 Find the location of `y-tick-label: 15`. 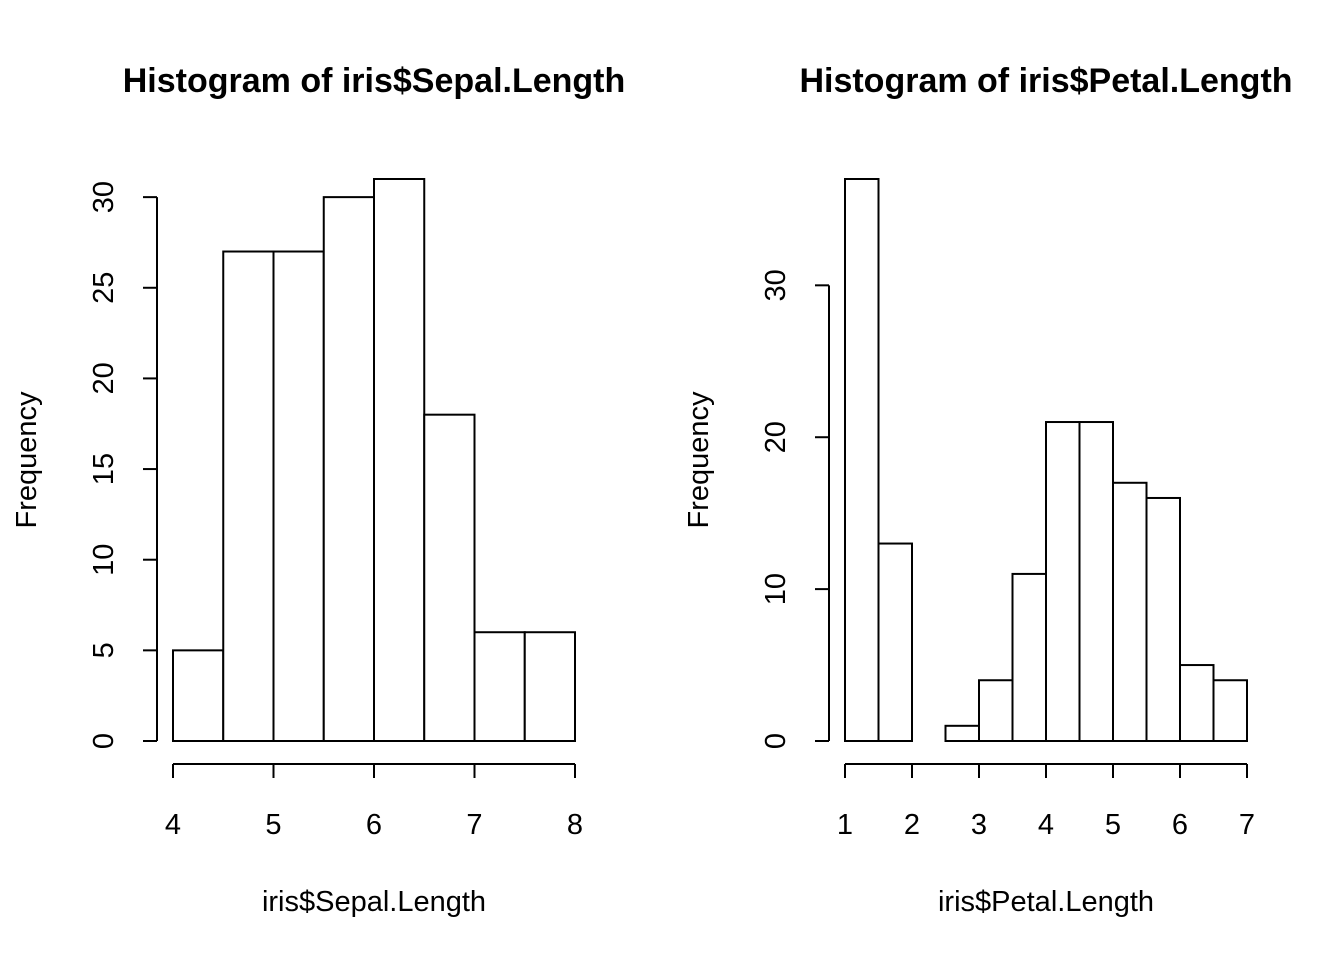

y-tick-label: 15 is located at coordinates (104, 469).